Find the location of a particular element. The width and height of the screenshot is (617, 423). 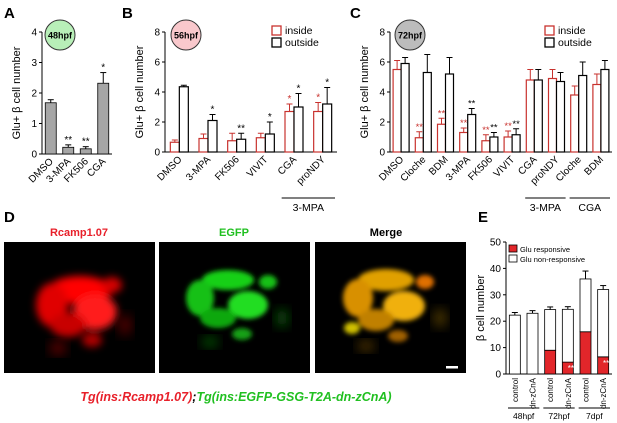

e-stage-label: 48hpf is located at coordinates (524, 416).